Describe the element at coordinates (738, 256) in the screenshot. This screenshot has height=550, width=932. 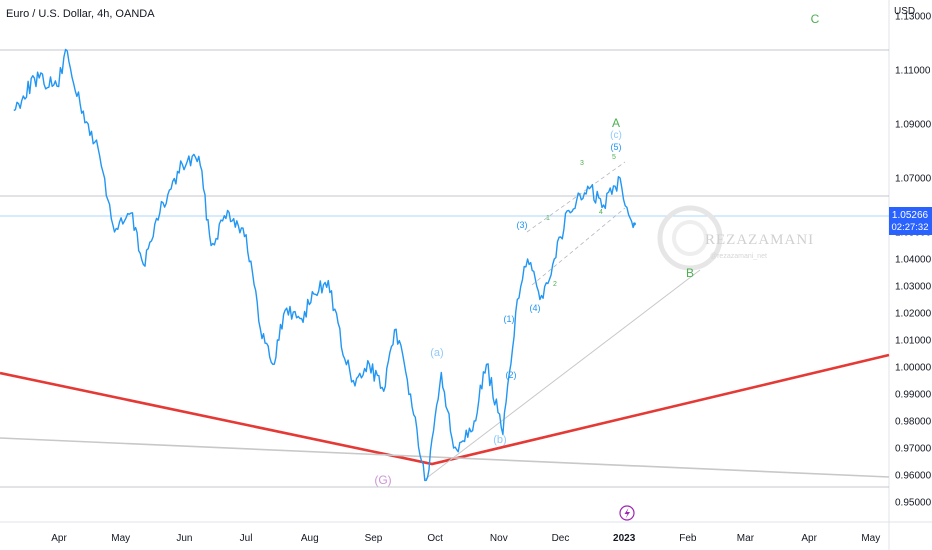
I see `watermark-handle: @rezazamani_net` at that location.